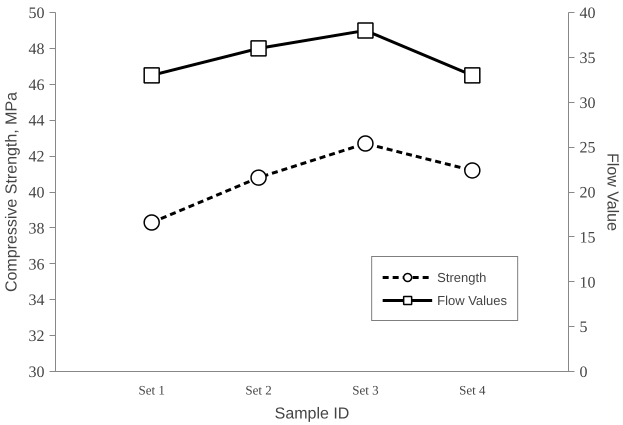 This screenshot has width=623, height=425. Describe the element at coordinates (36, 157) in the screenshot. I see `y-tick-label: 42` at that location.